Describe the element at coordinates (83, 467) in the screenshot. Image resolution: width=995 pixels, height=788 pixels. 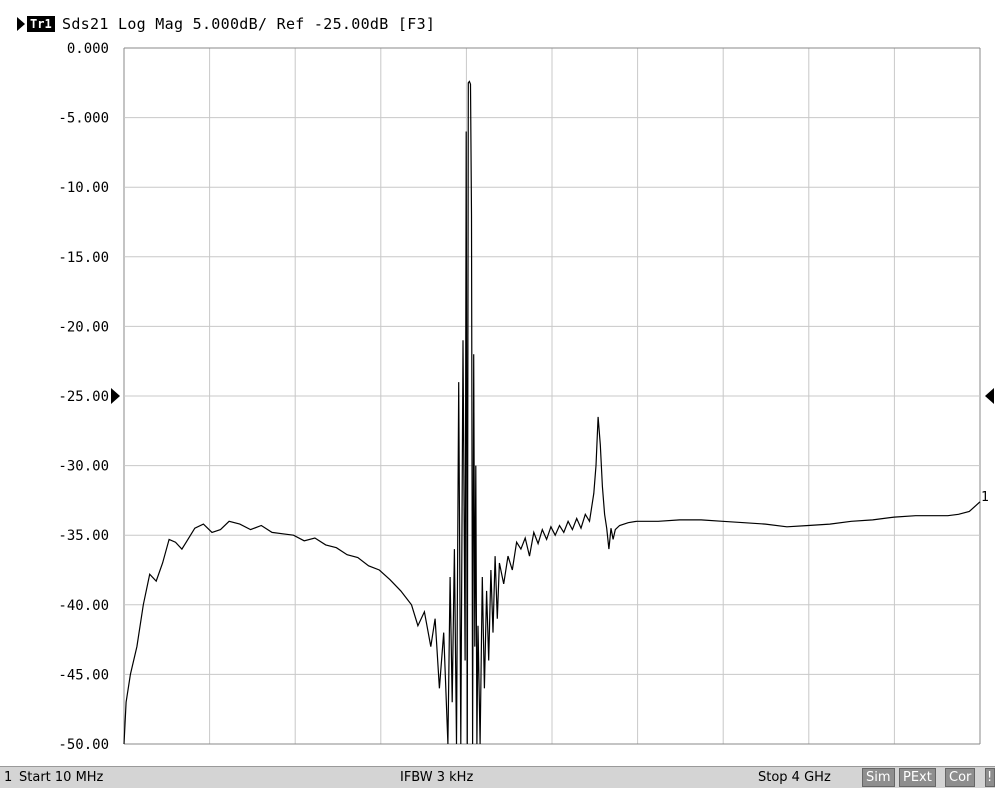
I see `y-tick-label: -30.00` at that location.